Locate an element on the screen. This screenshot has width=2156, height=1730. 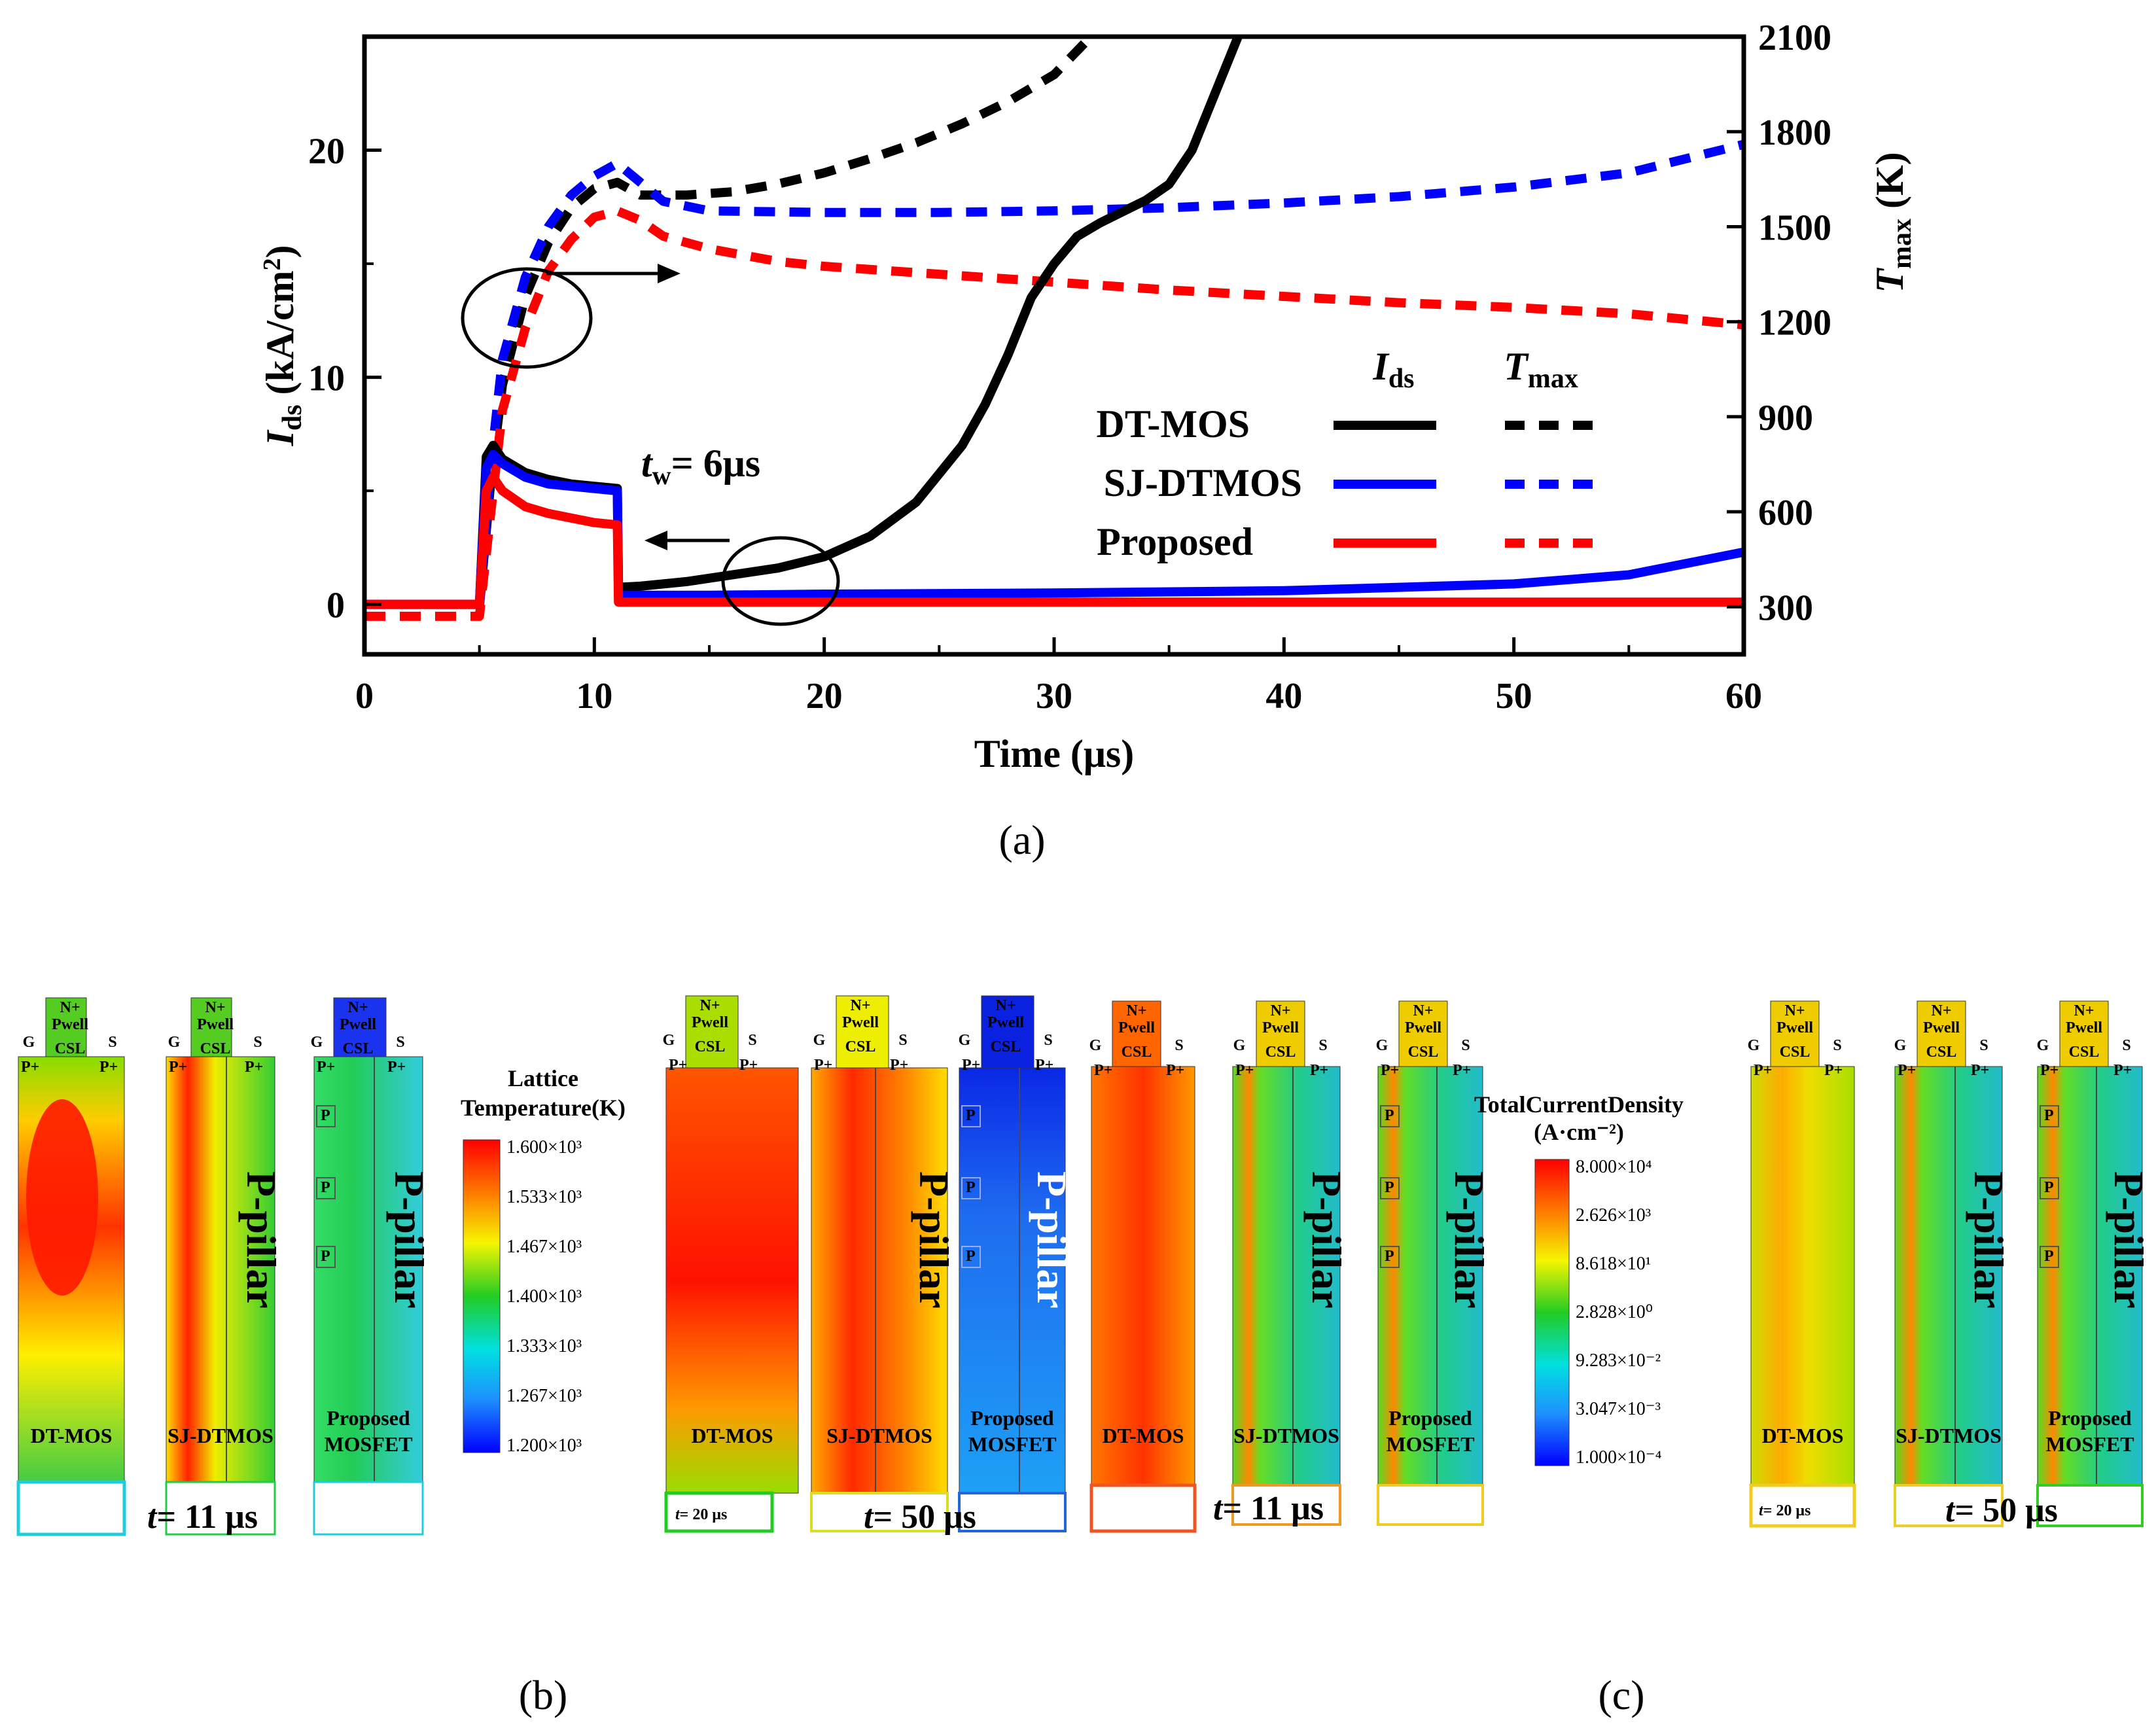
legend-col-tmax: Tmax is located at coordinates (1541, 369).